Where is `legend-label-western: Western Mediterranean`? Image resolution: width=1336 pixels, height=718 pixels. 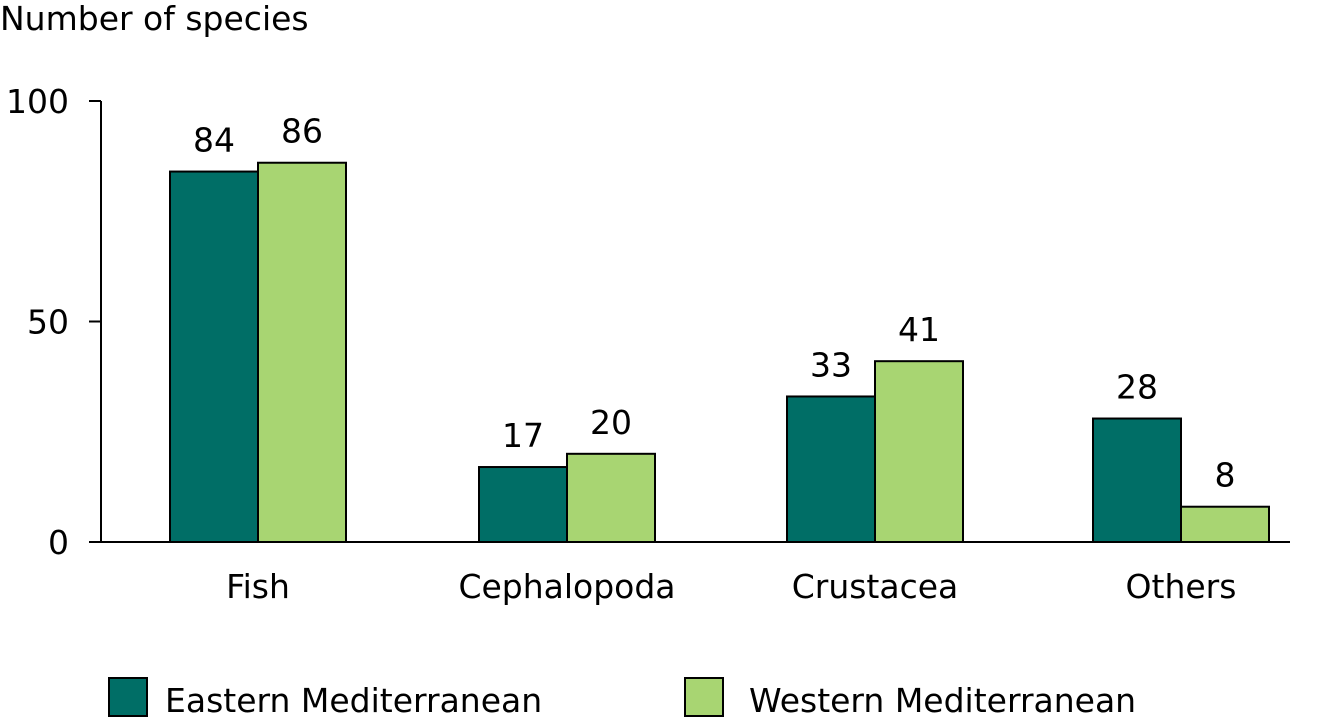 legend-label-western: Western Mediterranean is located at coordinates (942, 699).